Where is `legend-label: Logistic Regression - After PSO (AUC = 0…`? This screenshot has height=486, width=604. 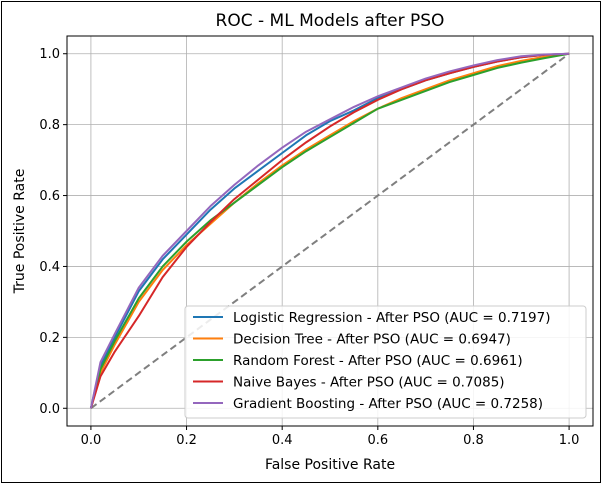 legend-label: Logistic Regression - After PSO (AUC = 0… is located at coordinates (392, 318).